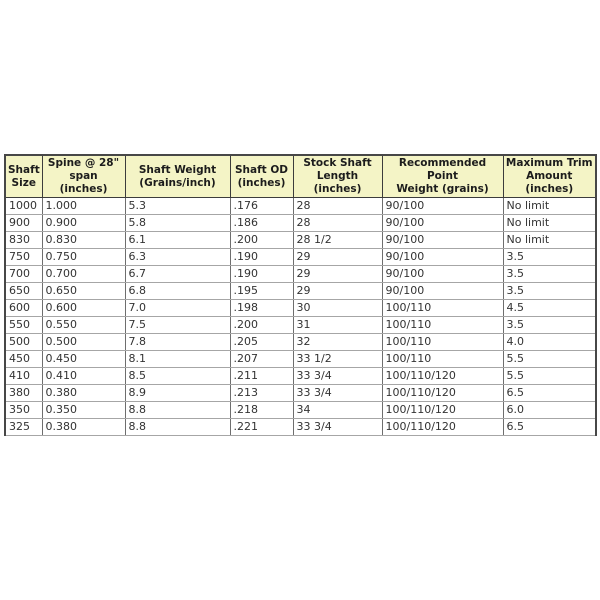  Describe the element at coordinates (83, 206) in the screenshot. I see `table-cell: 1.000` at that location.